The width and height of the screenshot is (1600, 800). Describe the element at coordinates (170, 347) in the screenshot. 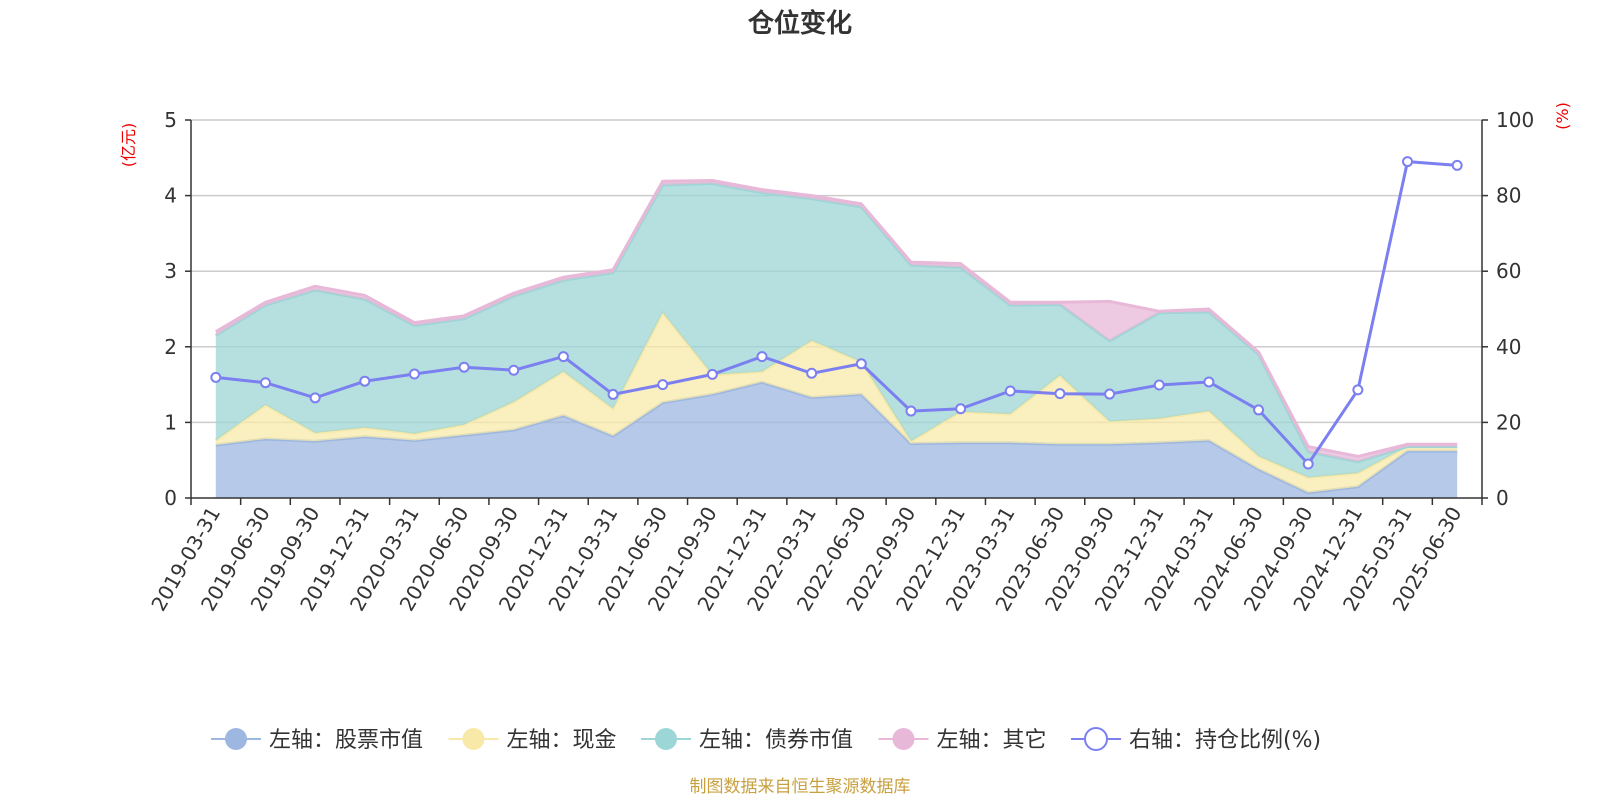

I see `left-axis-tick-label: 2` at that location.